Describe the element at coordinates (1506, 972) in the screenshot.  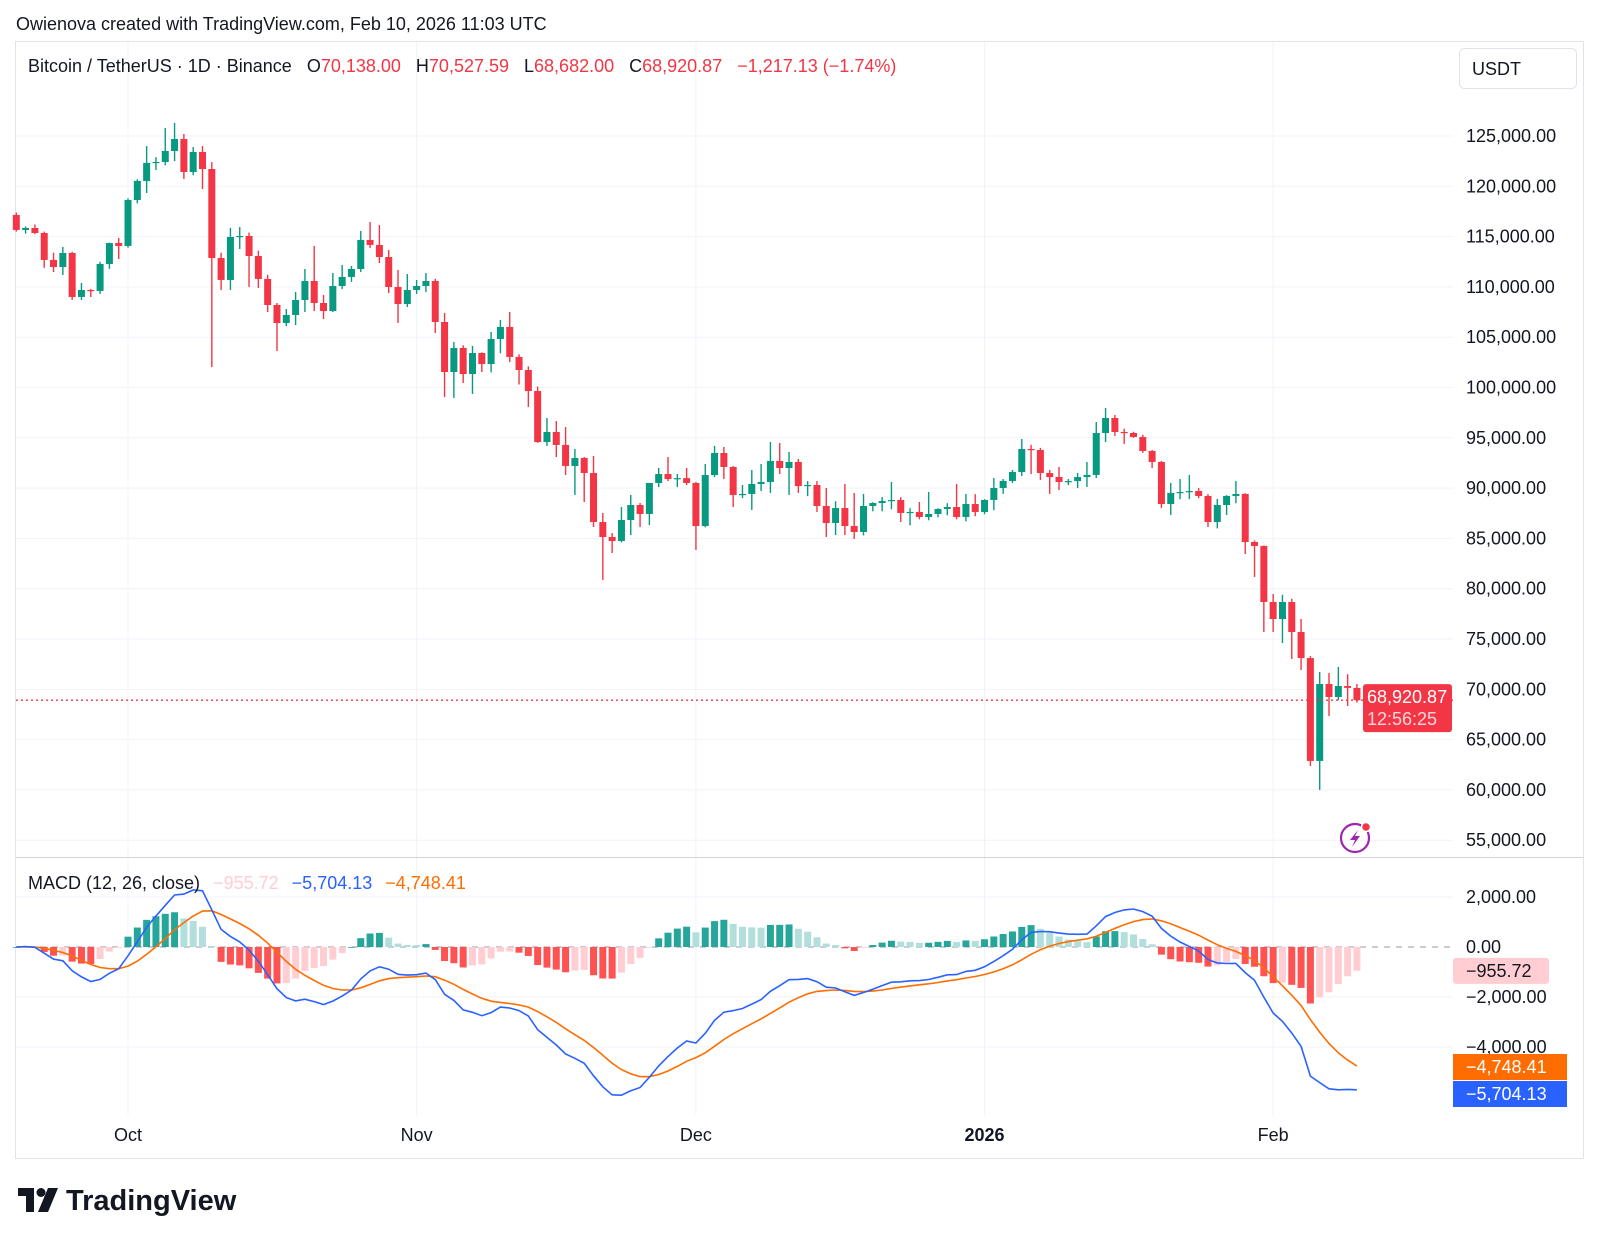
I see `macd-axis: 2,000.00 0.00 −2,000.00 −4,000.00` at that location.